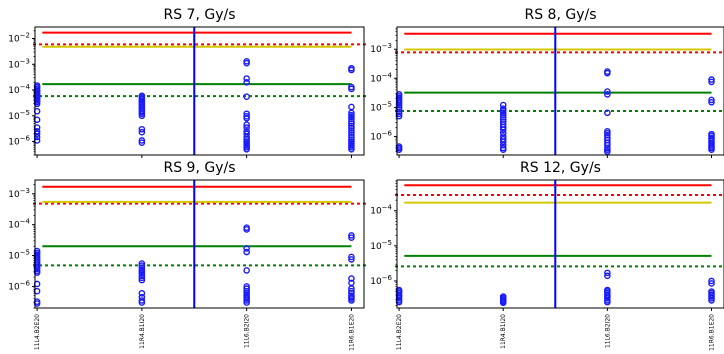 This screenshot has width=724, height=354. Describe the element at coordinates (503, 331) in the screenshot. I see `x-tick-label: 11R4.B1I20` at that location.